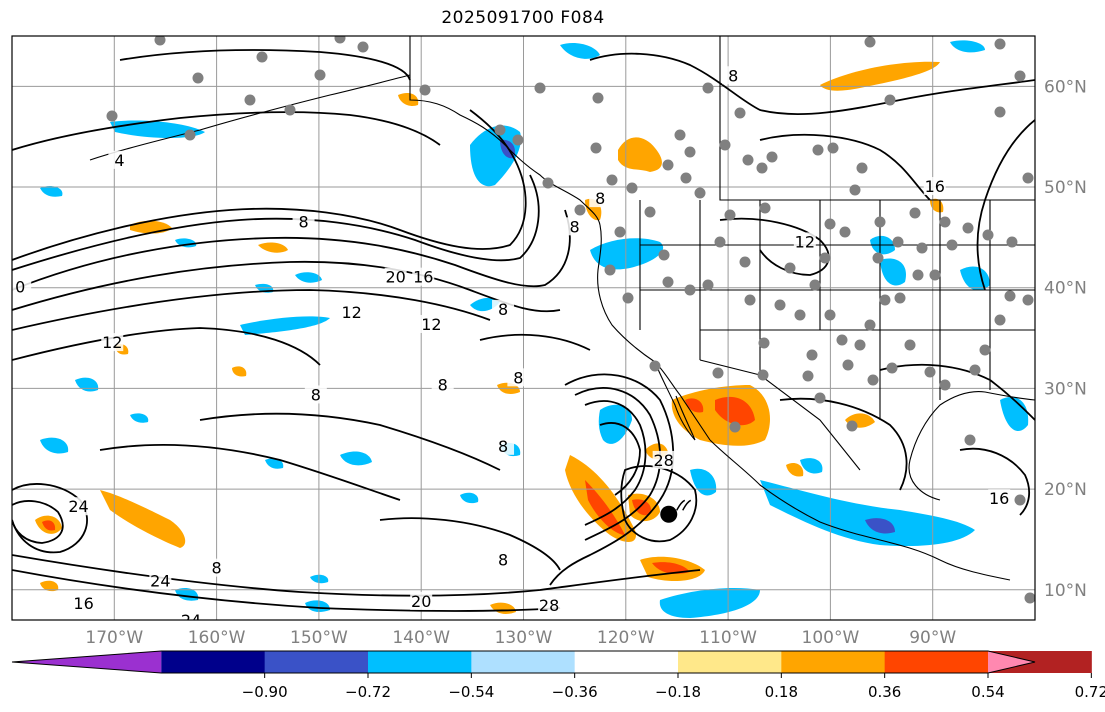 This screenshot has height=712, width=1105. Describe the element at coordinates (837, 310) in the screenshot. I see `us-states` at that location.